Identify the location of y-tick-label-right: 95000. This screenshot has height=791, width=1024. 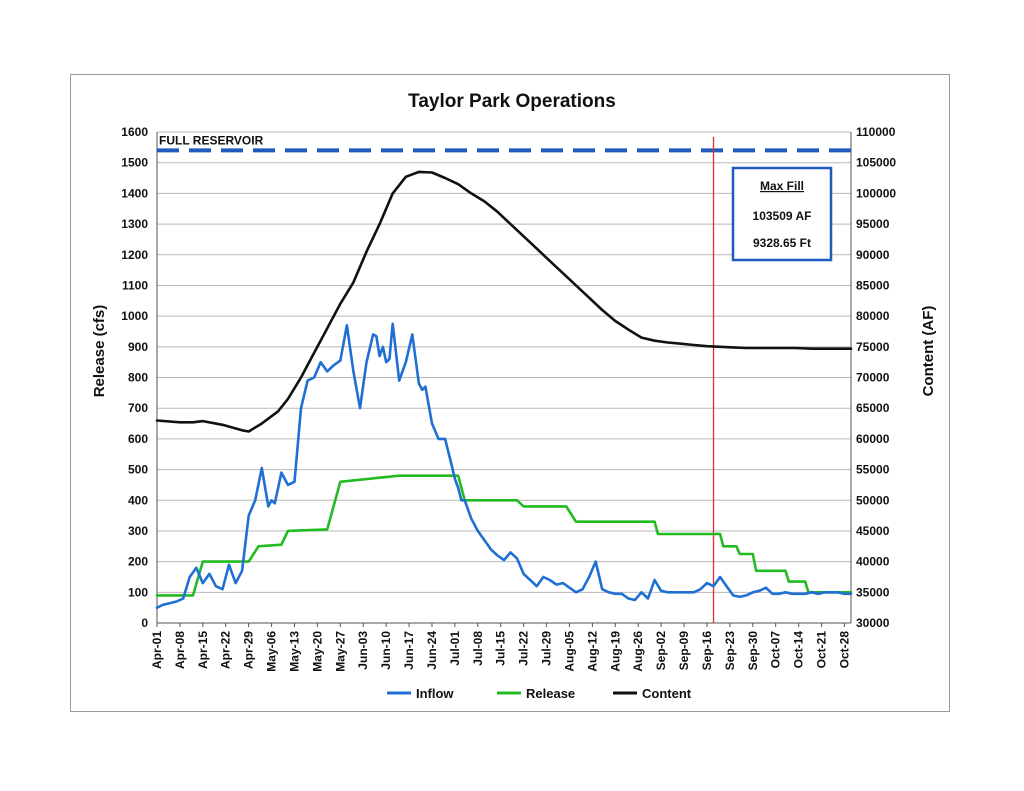
(873, 224).